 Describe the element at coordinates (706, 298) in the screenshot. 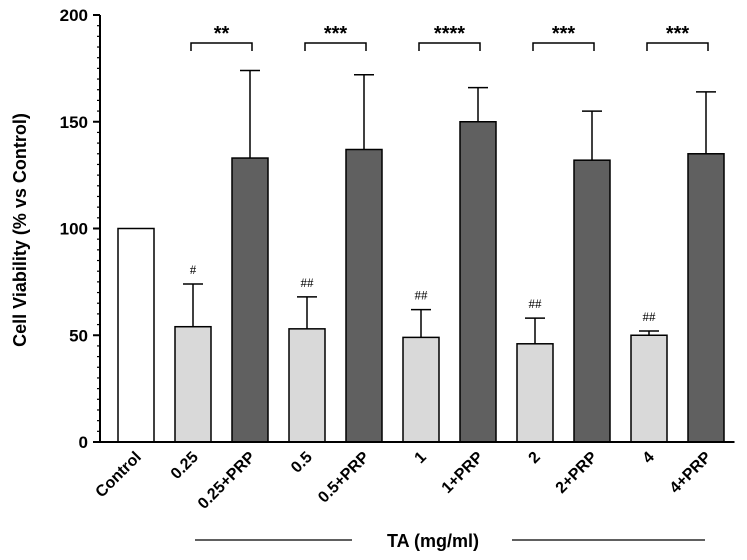

I see `bar-4+PRP` at that location.